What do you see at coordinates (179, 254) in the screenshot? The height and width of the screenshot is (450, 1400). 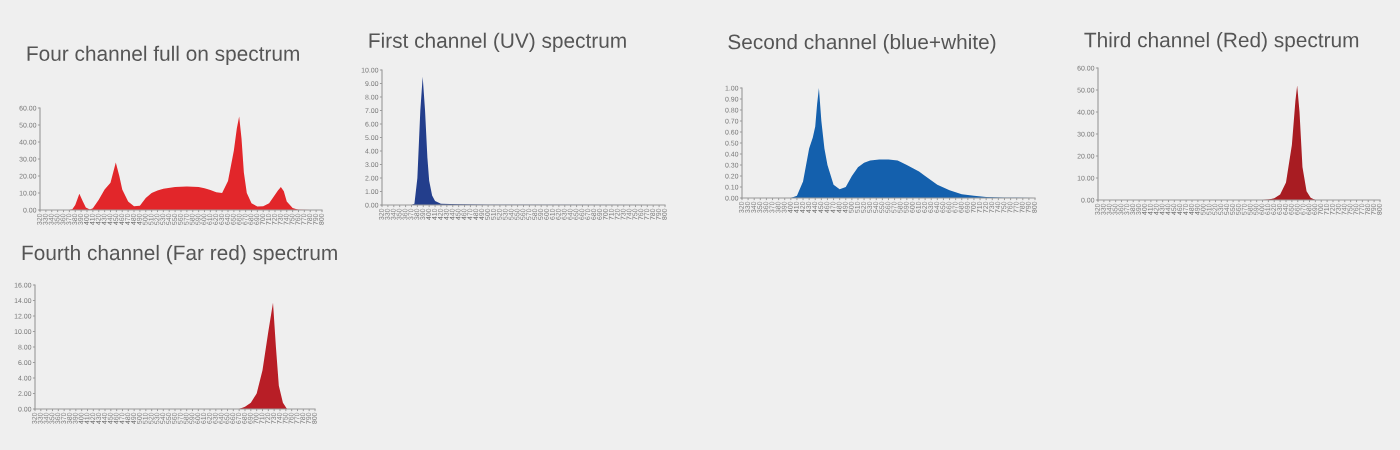 I see `chart-title: Fourth channel (Far red) spectrum` at bounding box center [179, 254].